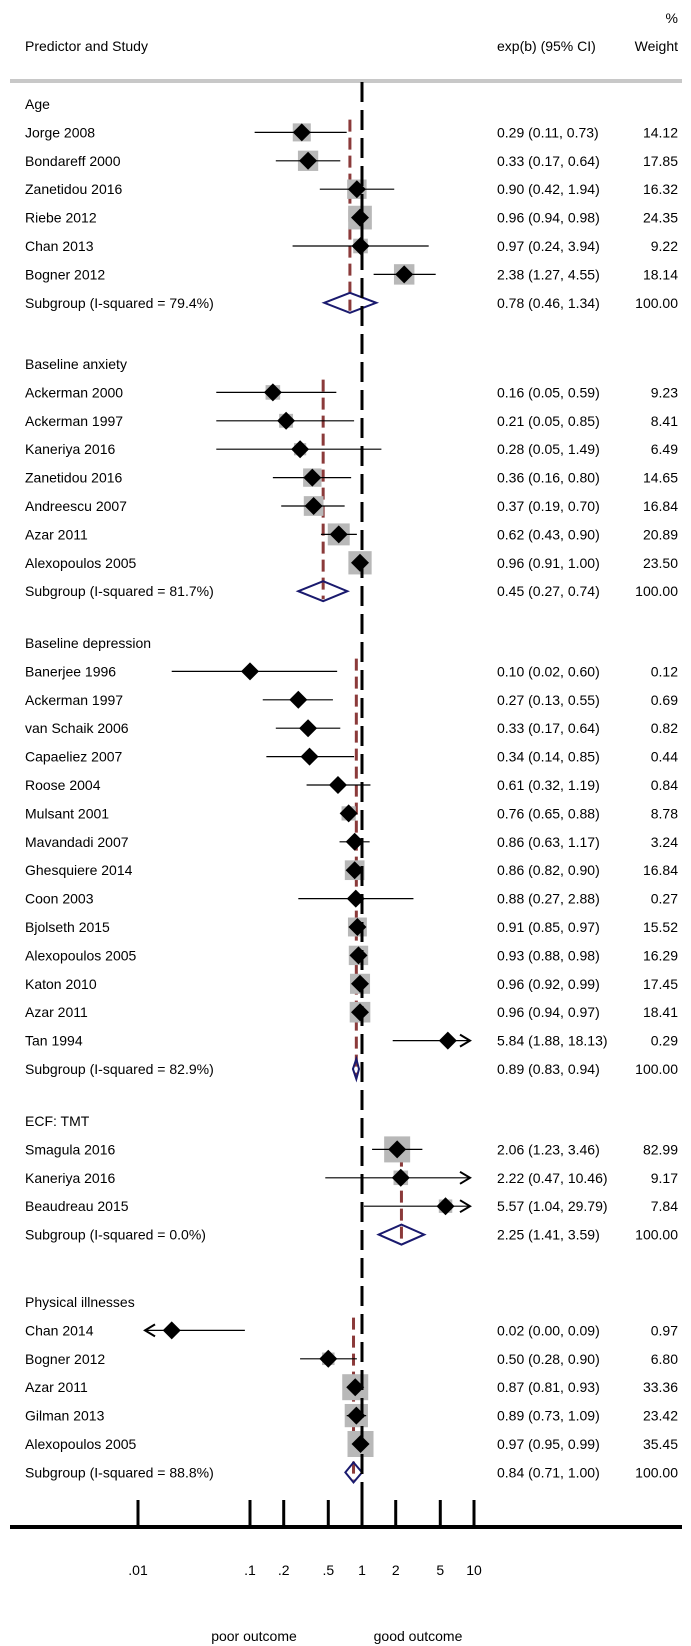 The width and height of the screenshot is (691, 1646). What do you see at coordinates (660, 1416) in the screenshot?
I see `study-weight: 23.42` at bounding box center [660, 1416].